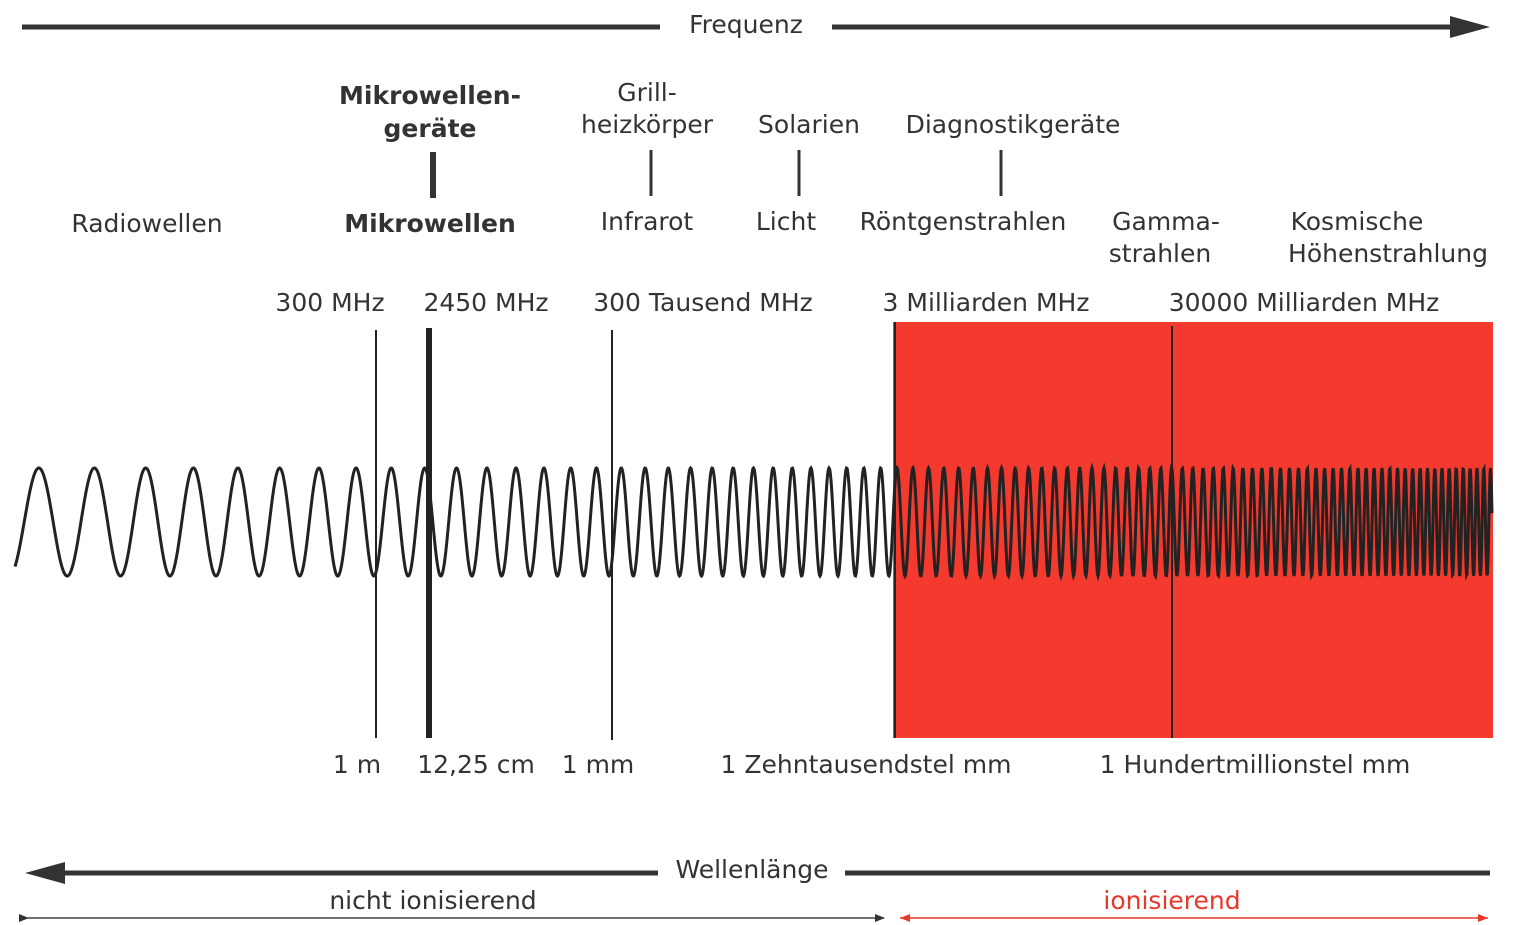 The width and height of the screenshot is (1517, 925). I want to click on band-label: Gamma-, so click(1166, 221).